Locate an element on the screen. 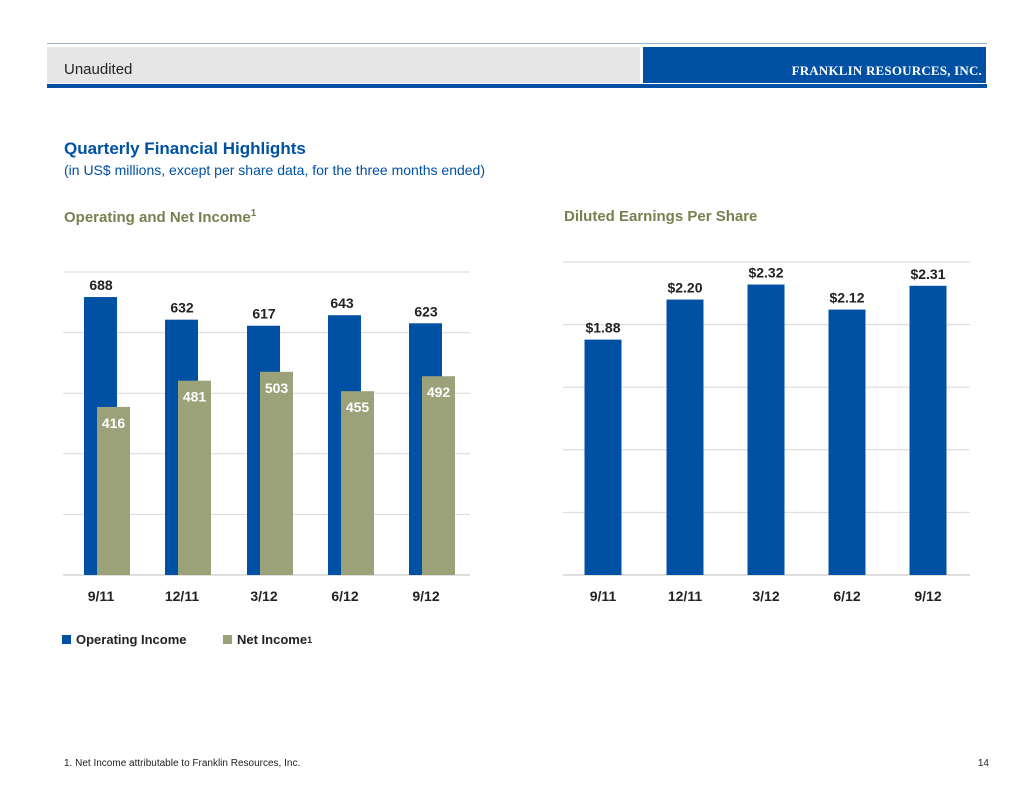 The width and height of the screenshot is (1034, 799). net-legend-swatch is located at coordinates (227, 639).